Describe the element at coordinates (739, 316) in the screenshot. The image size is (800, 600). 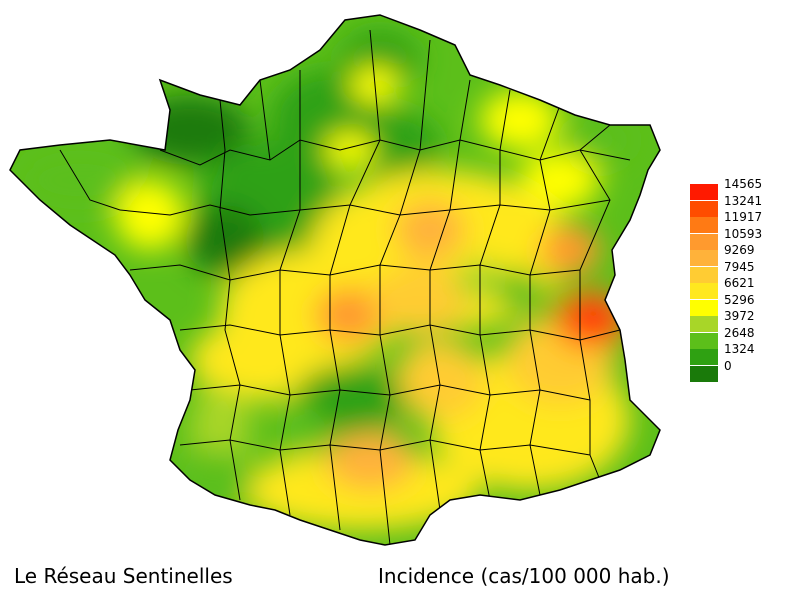
I see `legend-label: 3972` at that location.